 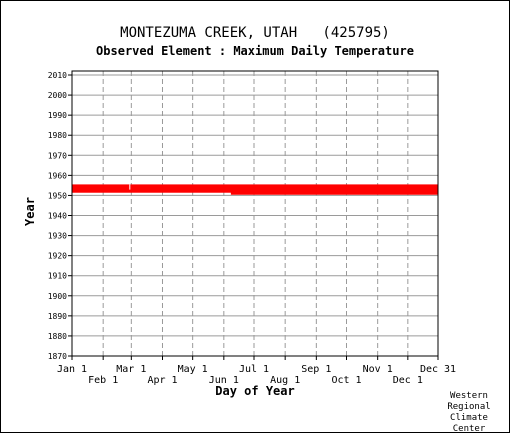 I want to click on x-tick-label: Oct 1, so click(x=346, y=380).